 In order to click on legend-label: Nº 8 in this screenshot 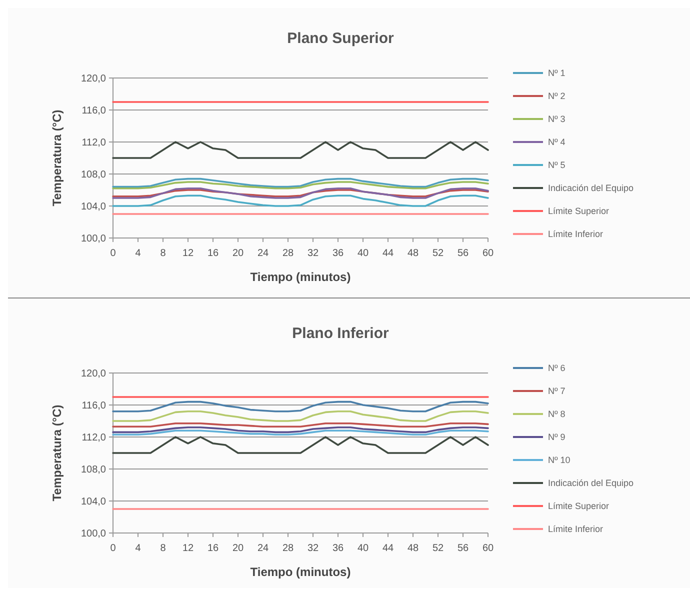, I will do `click(557, 414)`.